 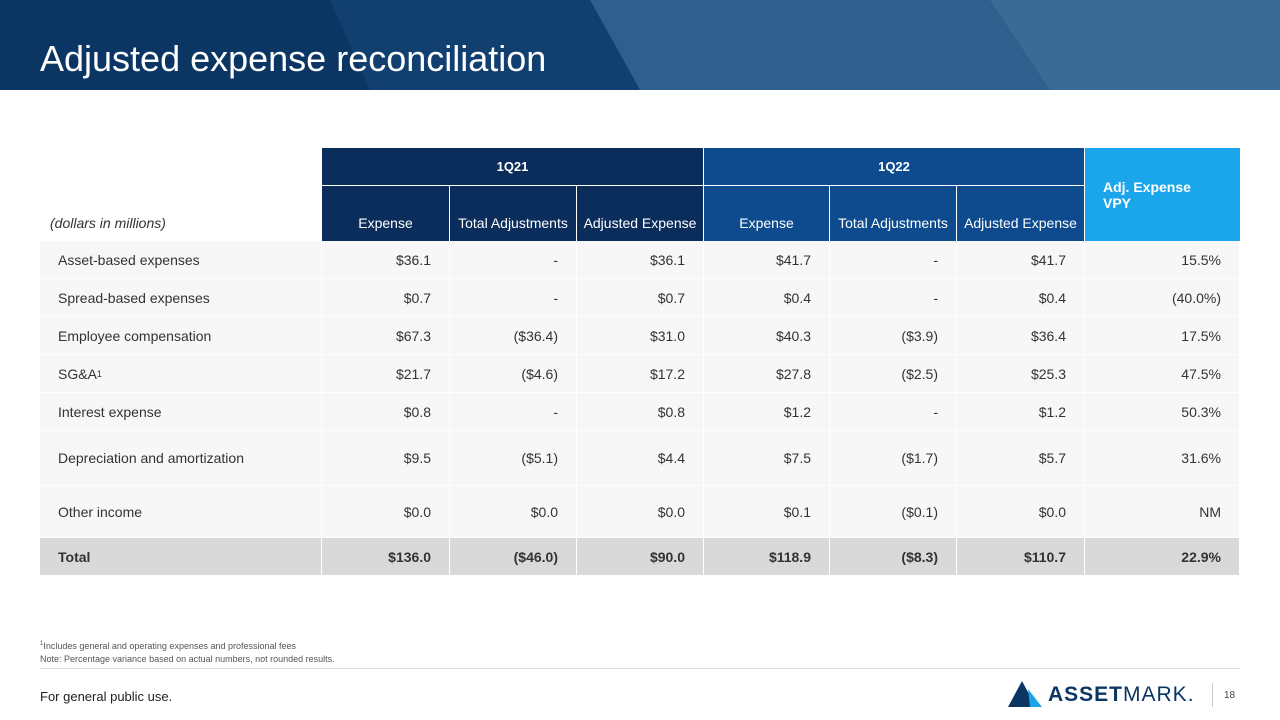 What do you see at coordinates (385, 556) in the screenshot?
I see `cell: $136.0` at bounding box center [385, 556].